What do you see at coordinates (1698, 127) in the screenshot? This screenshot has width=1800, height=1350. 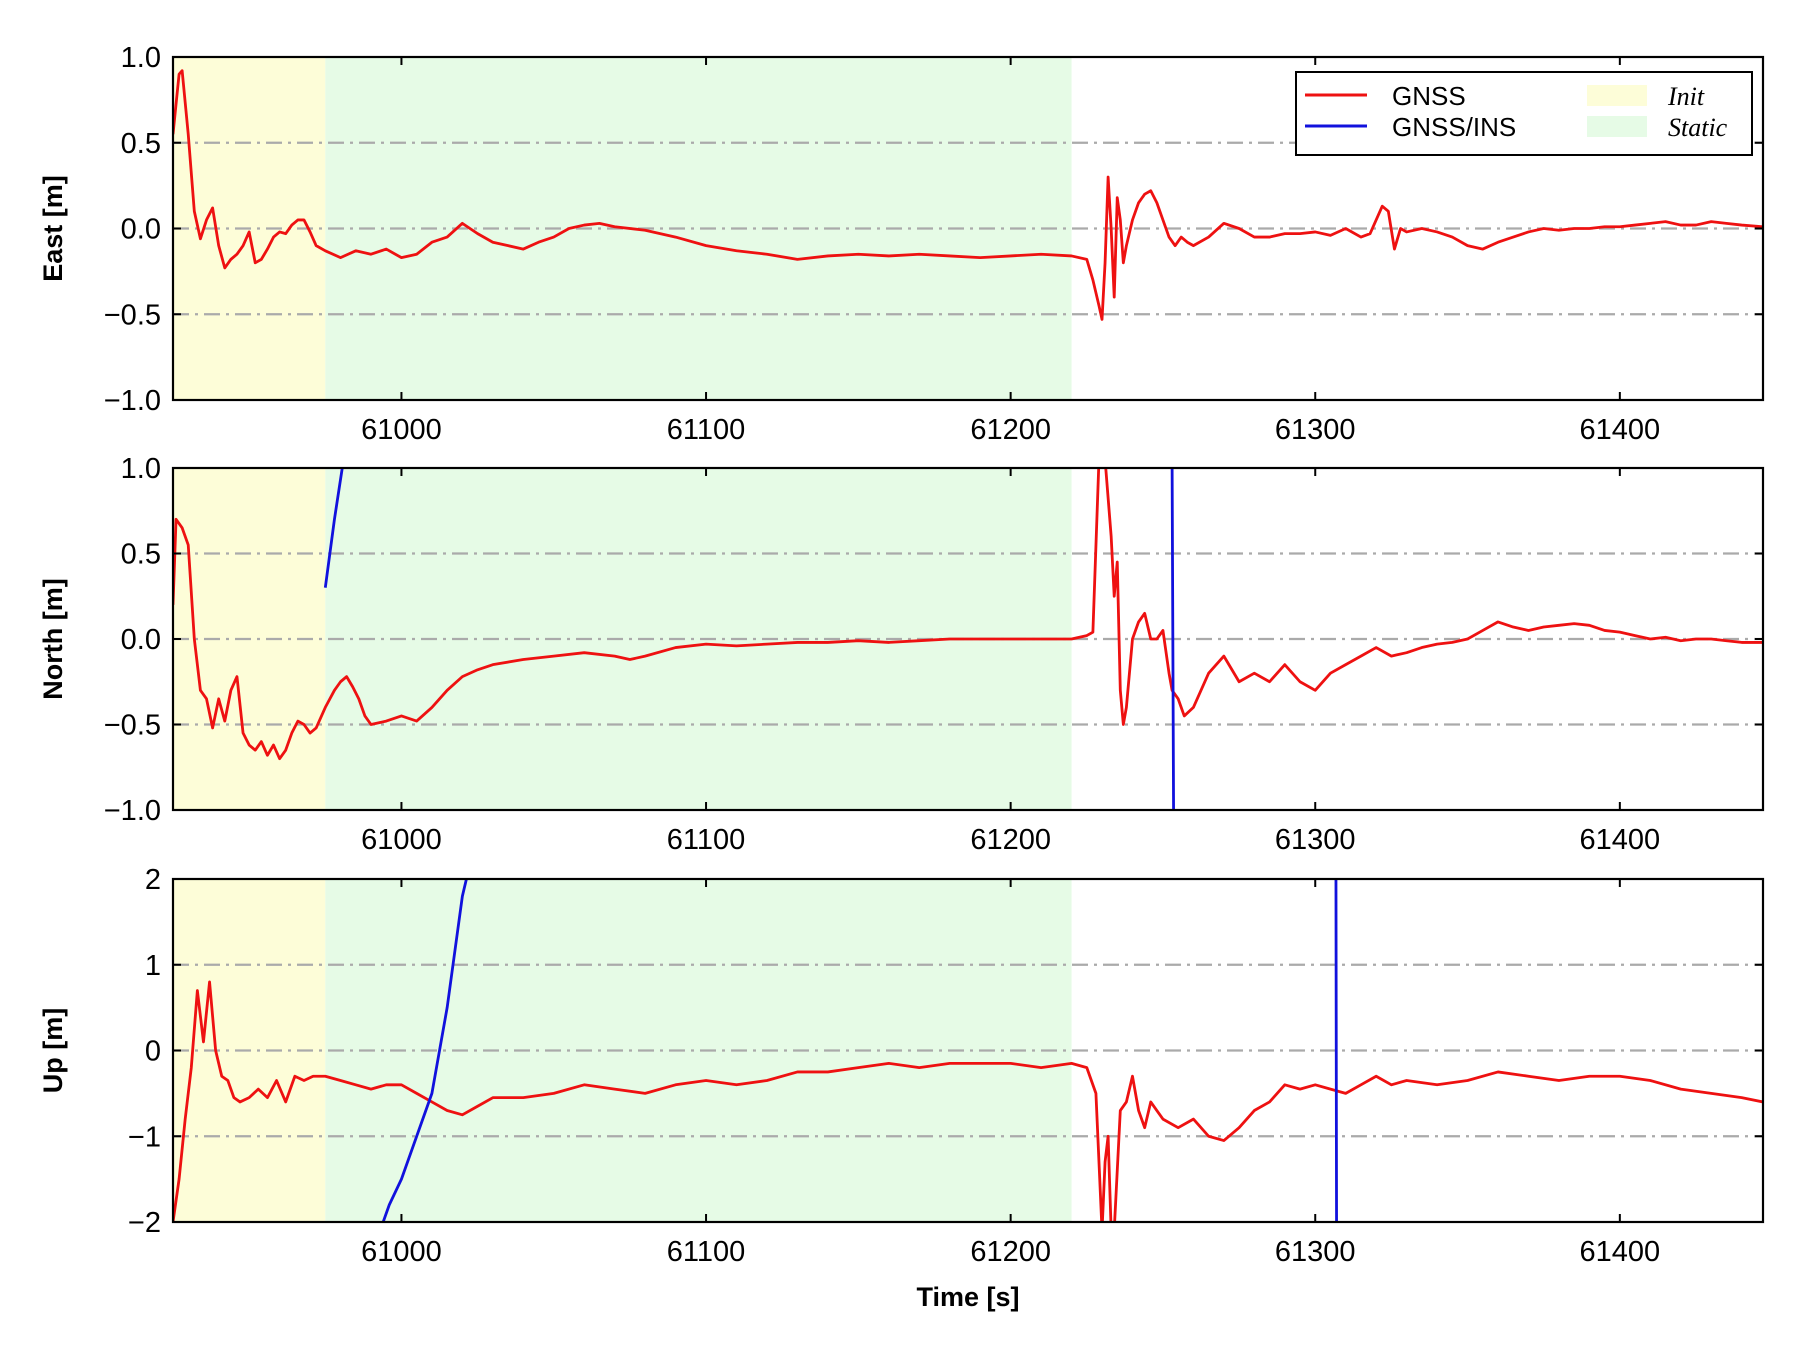 I see `legend-label: Static` at bounding box center [1698, 127].